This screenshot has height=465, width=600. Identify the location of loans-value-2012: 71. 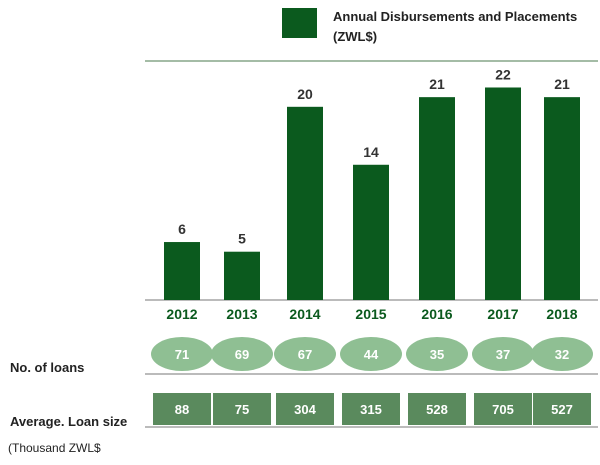
(182, 354).